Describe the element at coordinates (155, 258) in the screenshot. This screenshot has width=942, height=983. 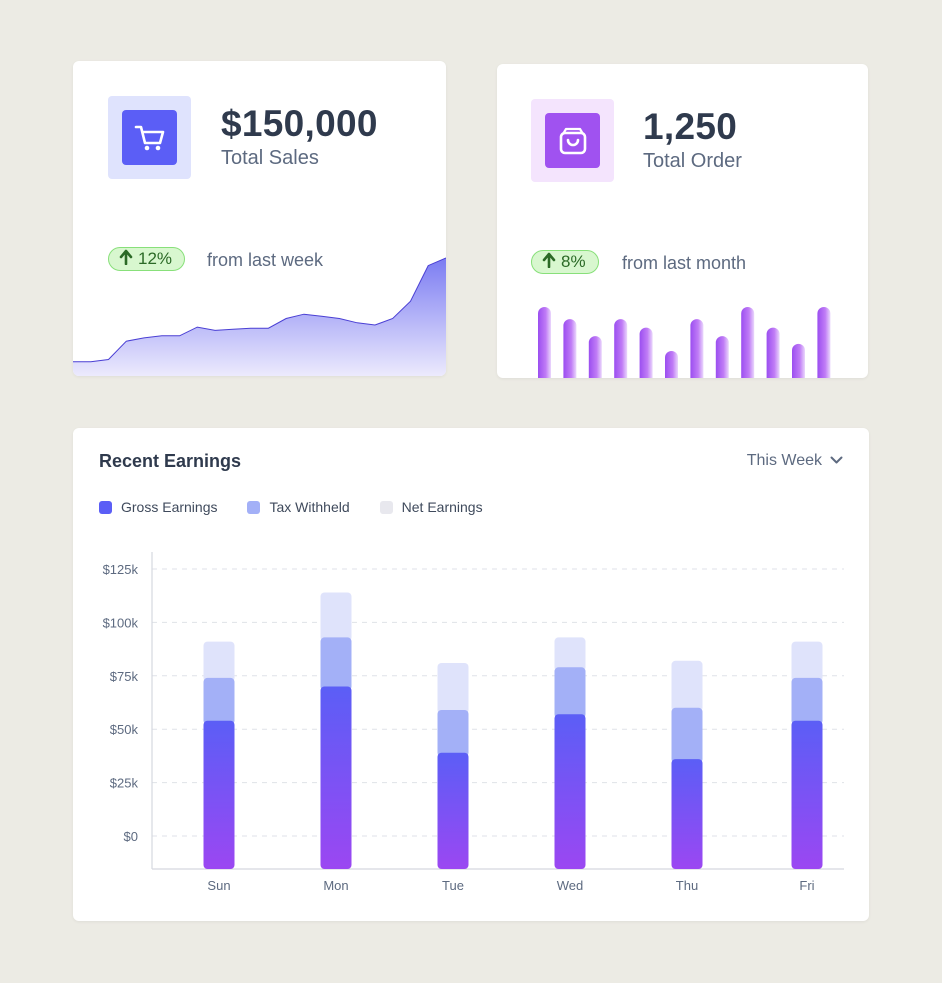
I see `sales-change-value: 12%` at that location.